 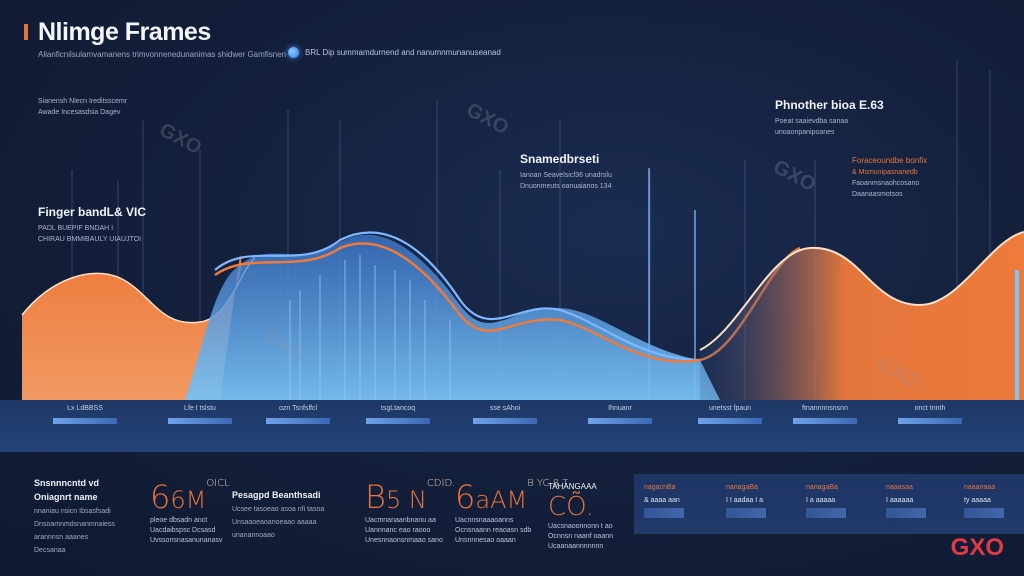 I want to click on x-tick: Ihnuanr, so click(x=620, y=414).